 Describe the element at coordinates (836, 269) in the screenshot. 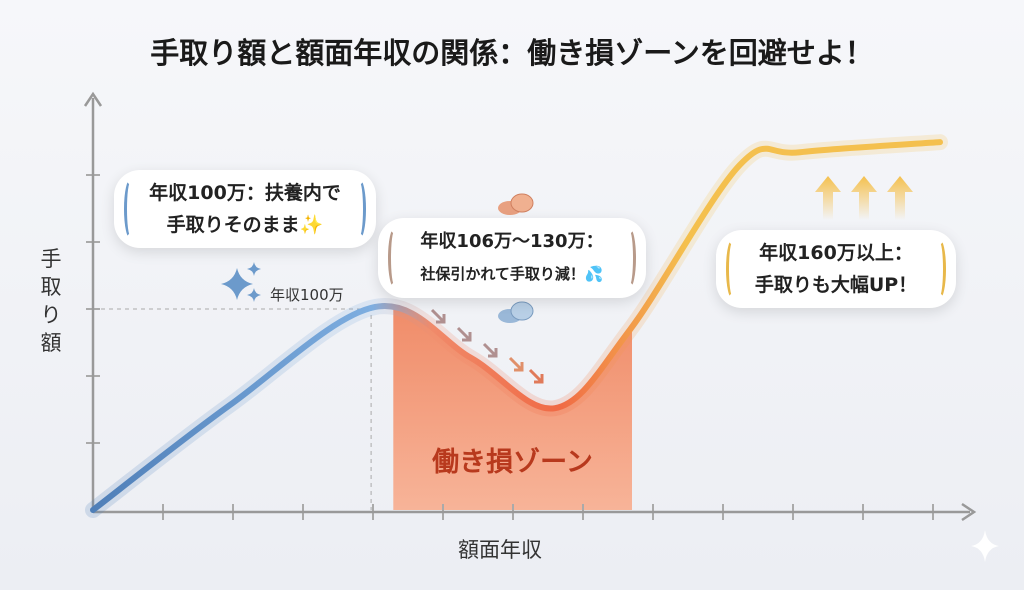

I see `annotation-bubble-160: 年収160万以上： 手取りも大幅UP！` at that location.